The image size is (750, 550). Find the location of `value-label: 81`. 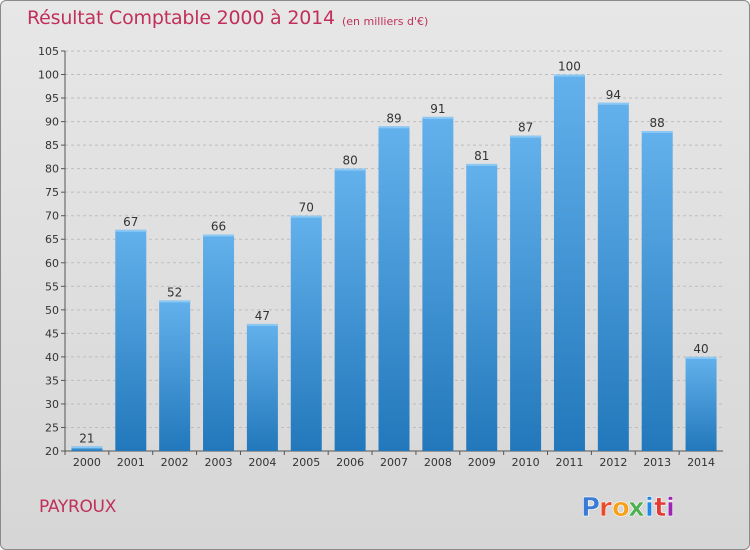

value-label: 81 is located at coordinates (481, 156).